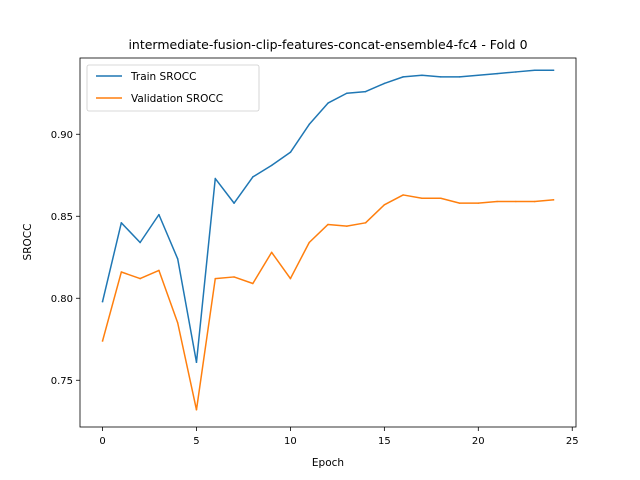  I want to click on y-axis-label: SROCC, so click(28, 242).